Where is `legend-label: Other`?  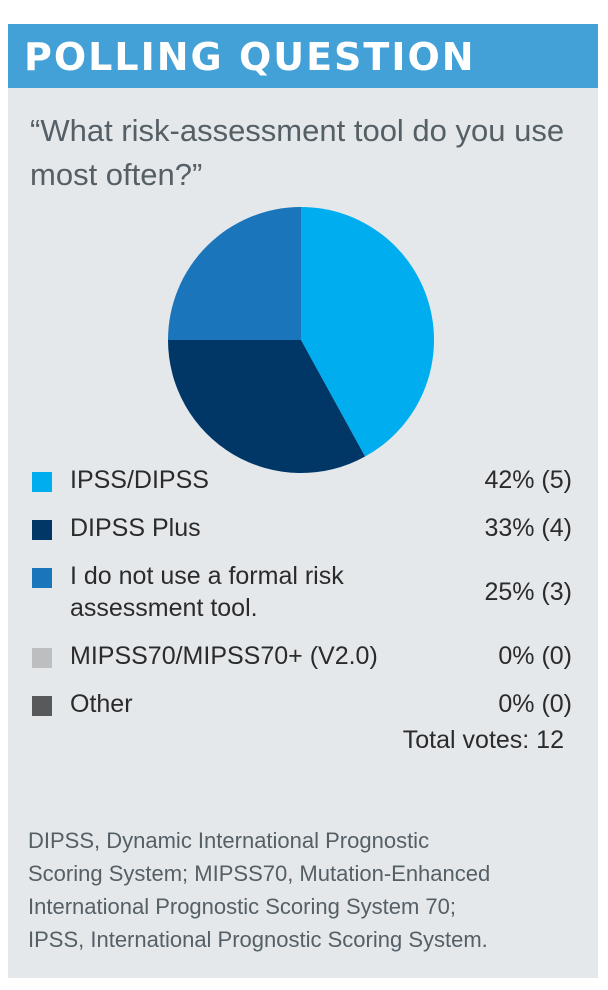 legend-label: Other is located at coordinates (101, 704).